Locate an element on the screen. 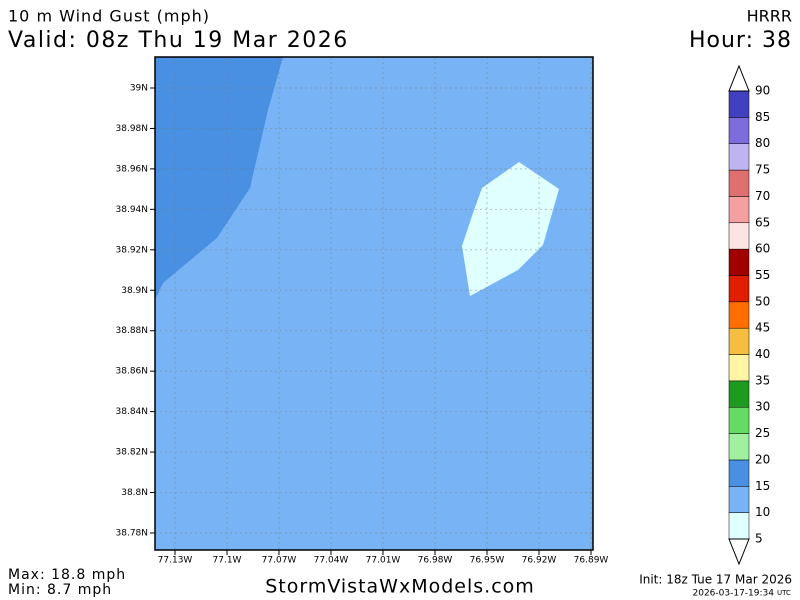 Image resolution: width=800 pixels, height=600 pixels. model-name: HRRR is located at coordinates (769, 16).